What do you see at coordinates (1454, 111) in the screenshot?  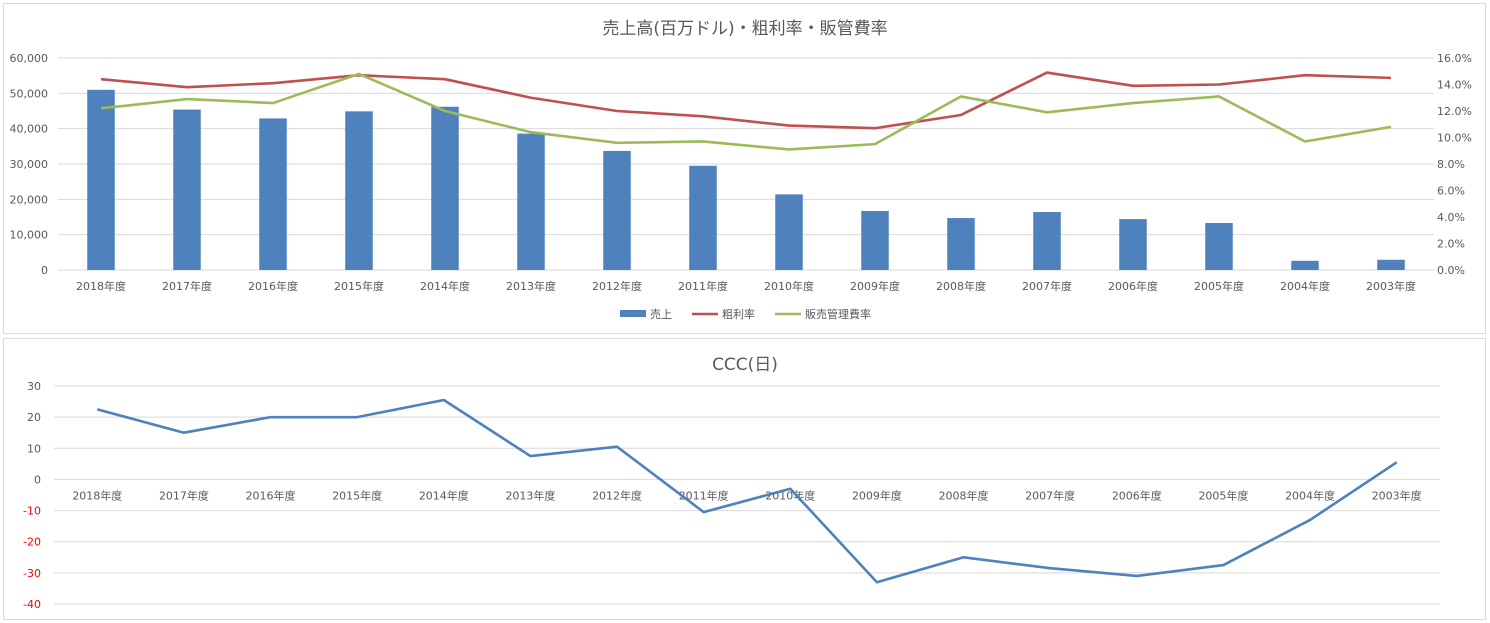 I see `y-right-tick-label: 12.0%` at bounding box center [1454, 111].